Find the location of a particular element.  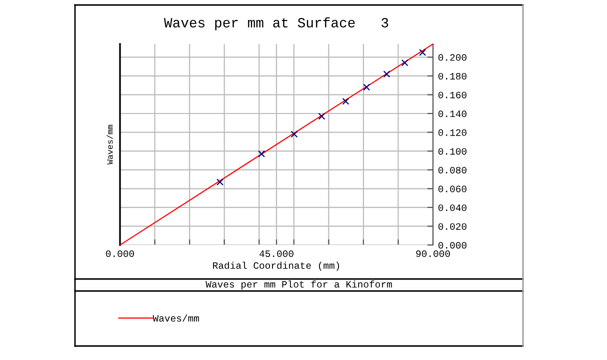

text: Waves per mm Plot for a Kinoform is located at coordinates (299, 285).